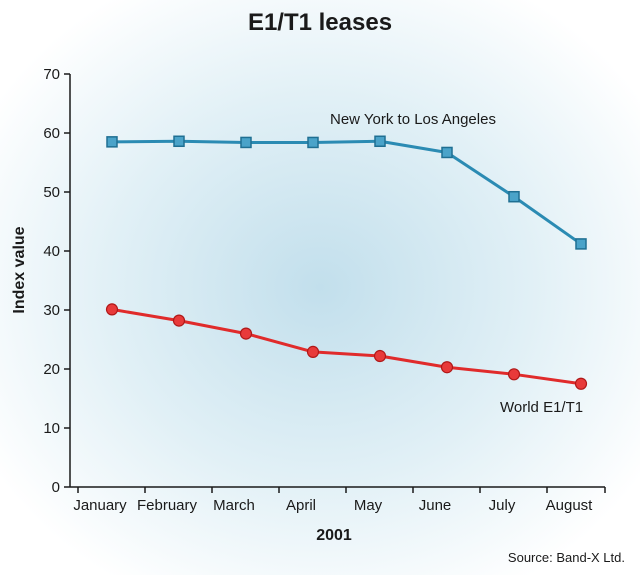 The width and height of the screenshot is (640, 575). Describe the element at coordinates (100, 505) in the screenshot. I see `x-tick-label-january: January` at that location.